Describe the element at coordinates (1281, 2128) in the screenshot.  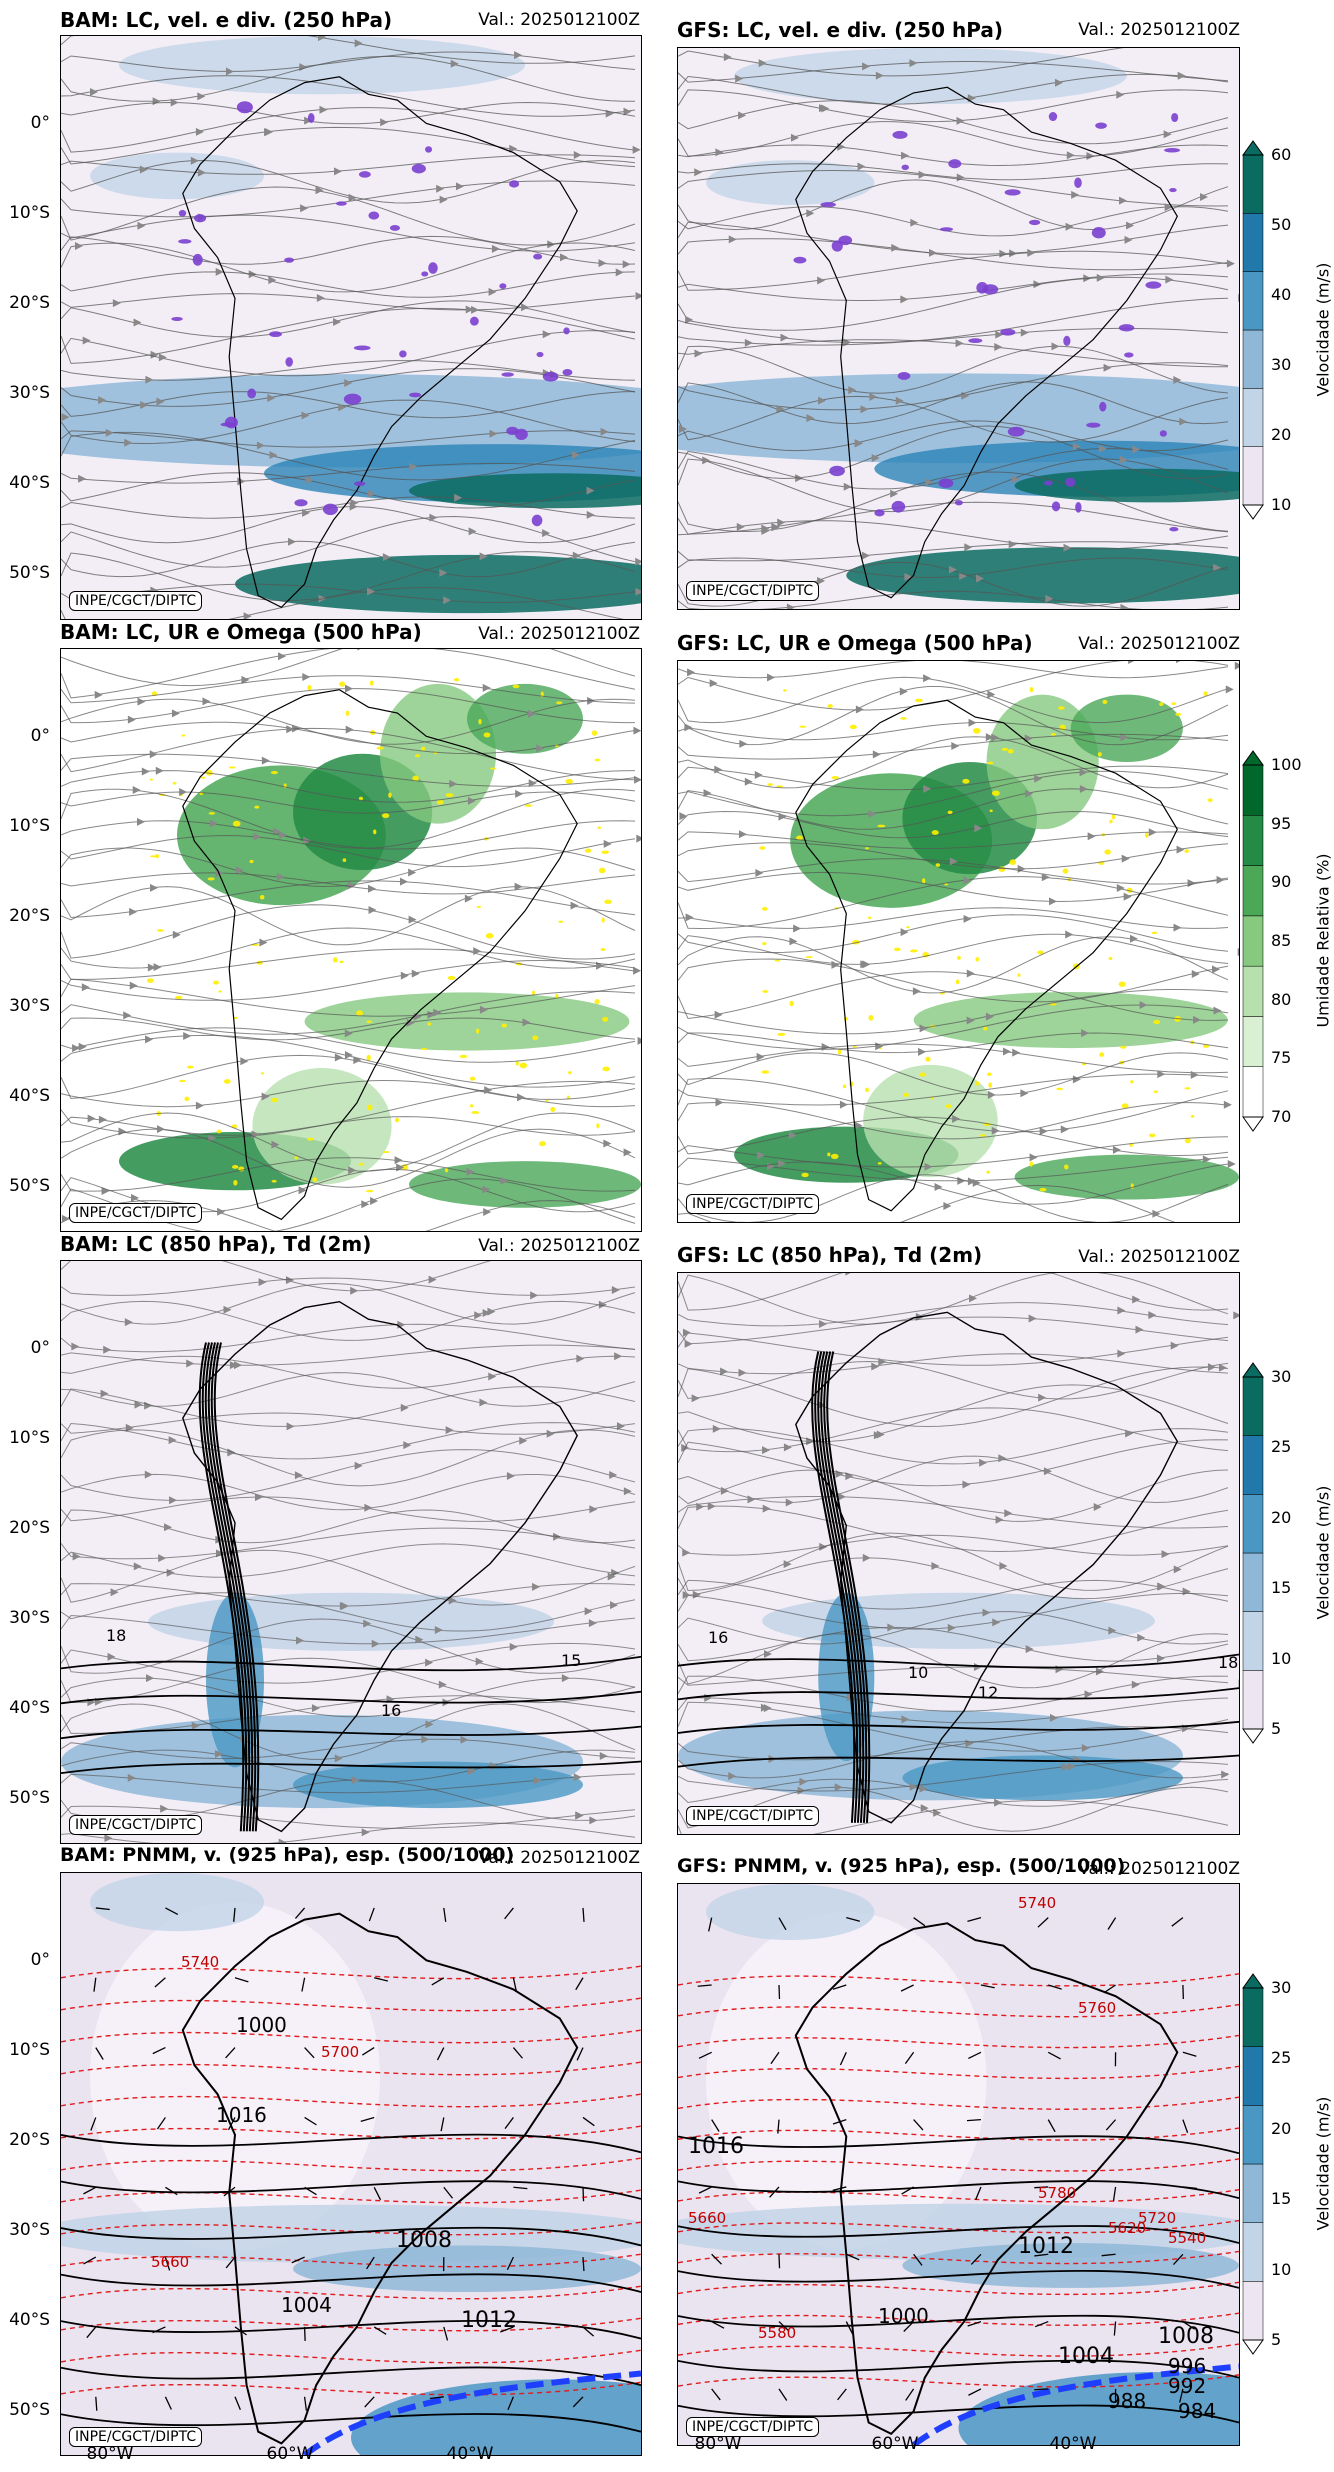
I see `colorbar-tick-label: 20` at that location.